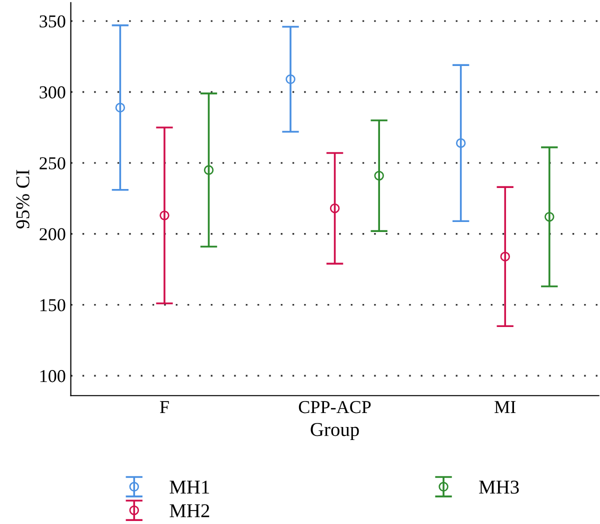 This screenshot has height=524, width=600. I want to click on legend-label: MH2, so click(190, 511).